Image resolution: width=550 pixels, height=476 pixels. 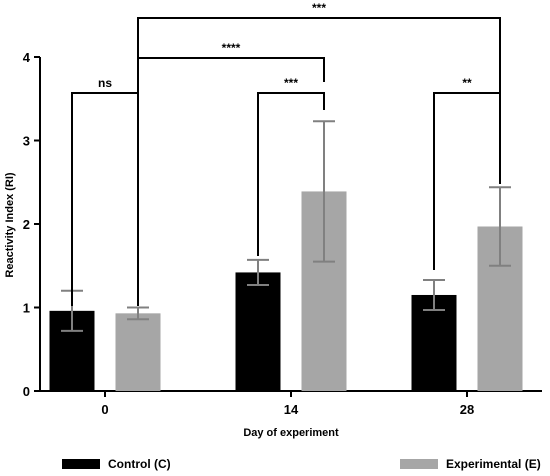 What do you see at coordinates (81, 464) in the screenshot?
I see `legend-swatch-control` at bounding box center [81, 464].